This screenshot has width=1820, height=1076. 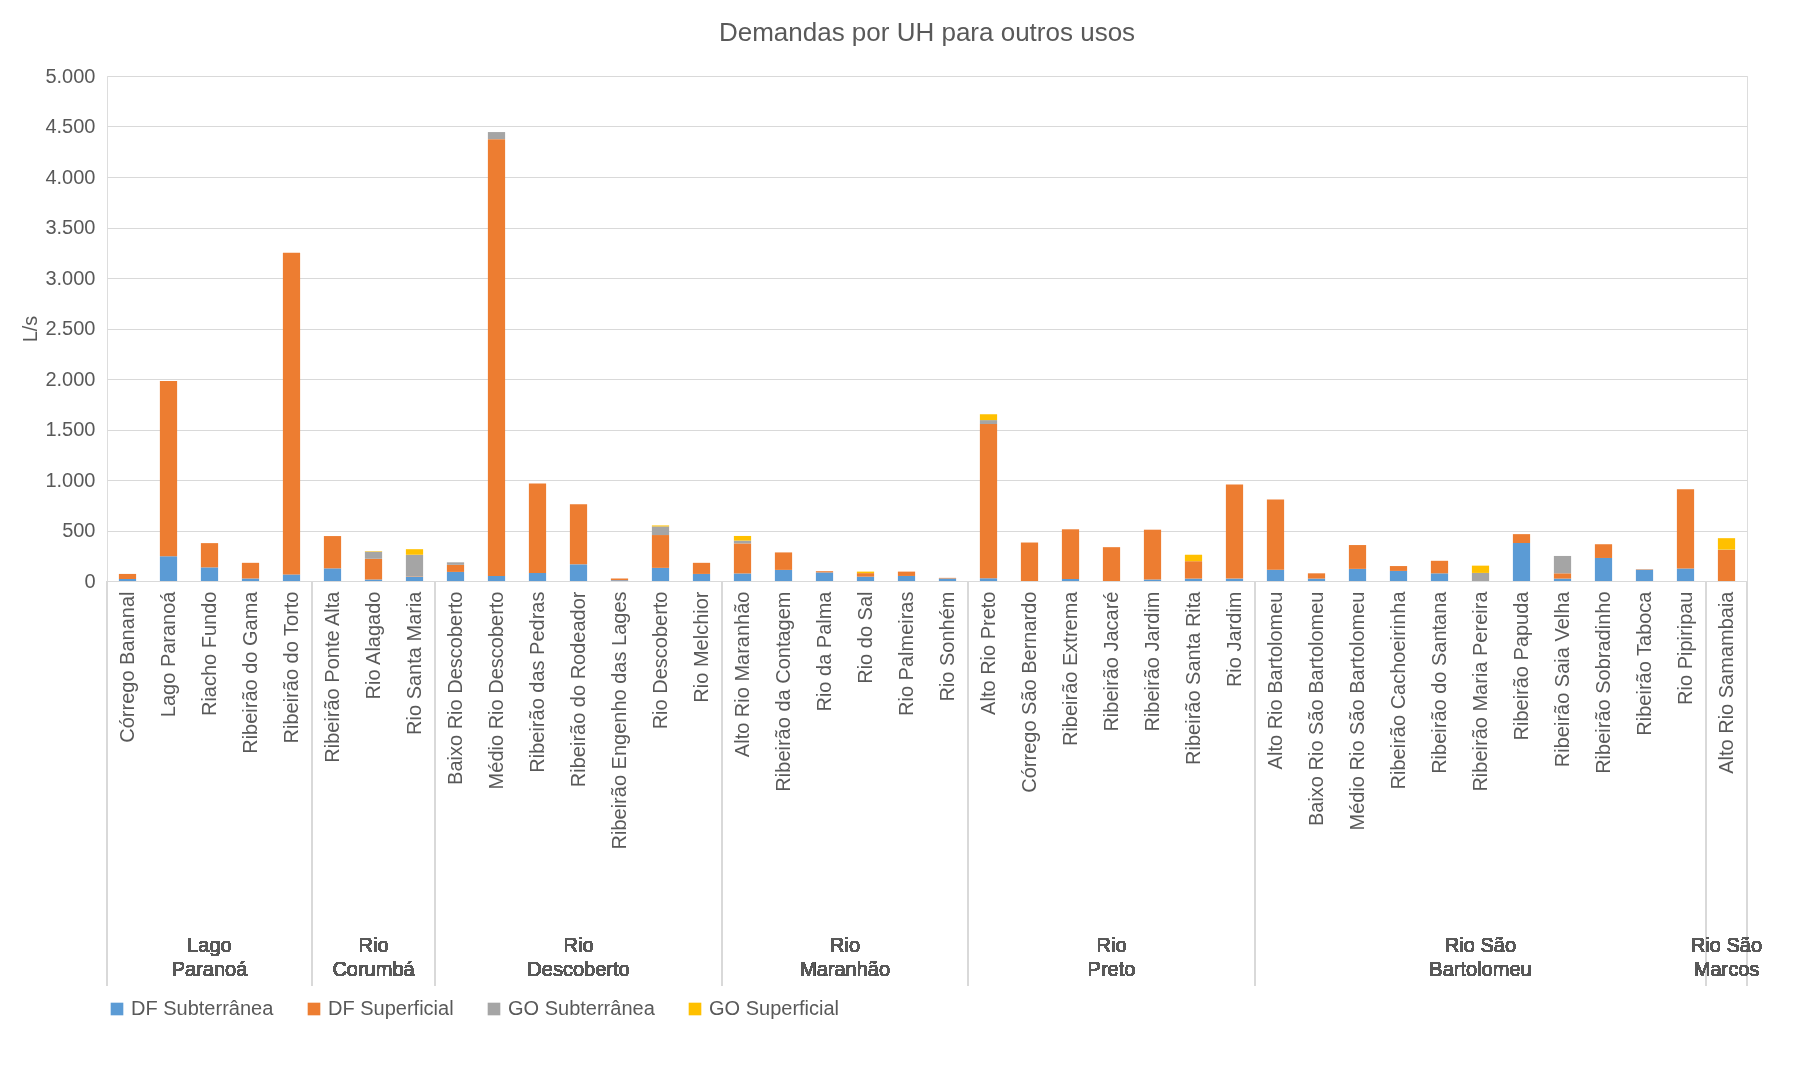 What do you see at coordinates (454, 688) in the screenshot?
I see `x-tick-label: Baixo Rio Descoberto` at bounding box center [454, 688].